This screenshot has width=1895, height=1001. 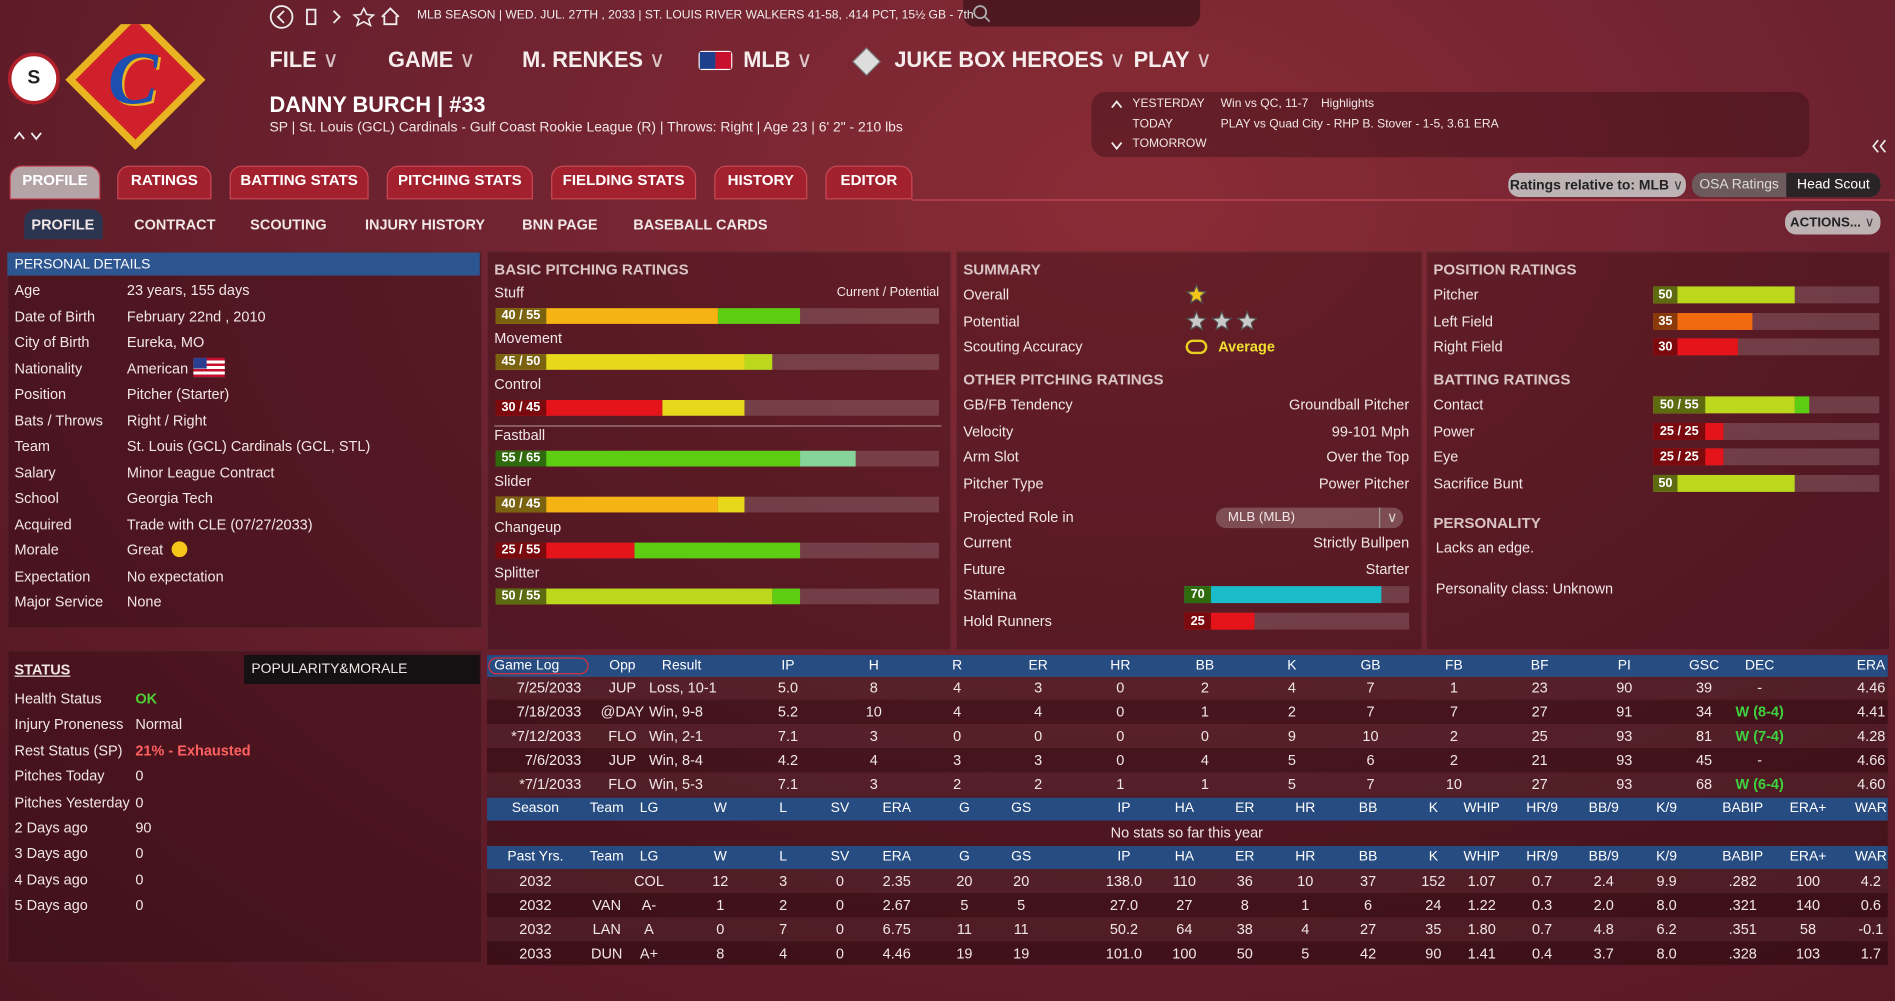 I want to click on log-cell: 0, so click(x=1204, y=736).